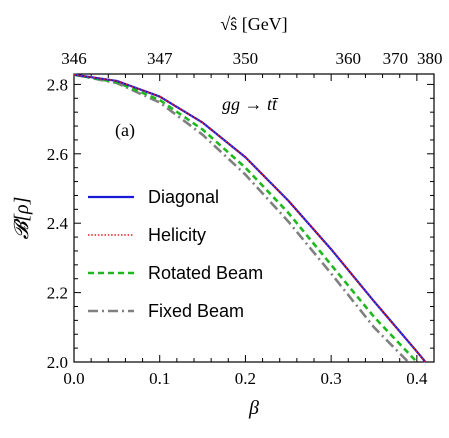 The image size is (449, 438). What do you see at coordinates (57, 84) in the screenshot?
I see `y-tick-label: 2.8` at bounding box center [57, 84].